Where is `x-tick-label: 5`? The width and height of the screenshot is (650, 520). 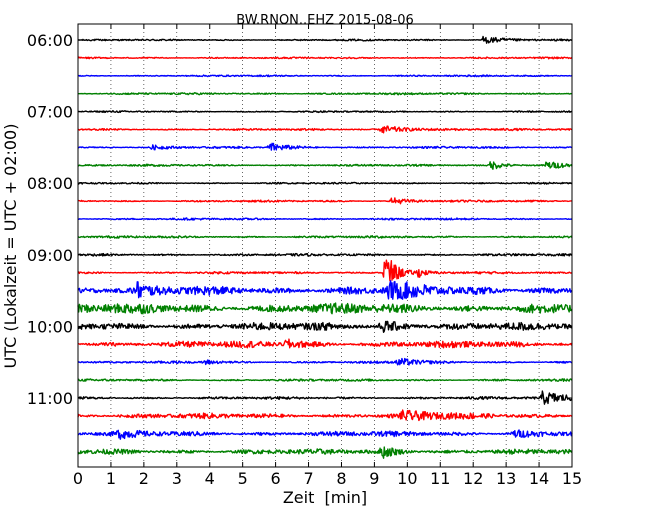 x-tick-label: 5 is located at coordinates (243, 478).